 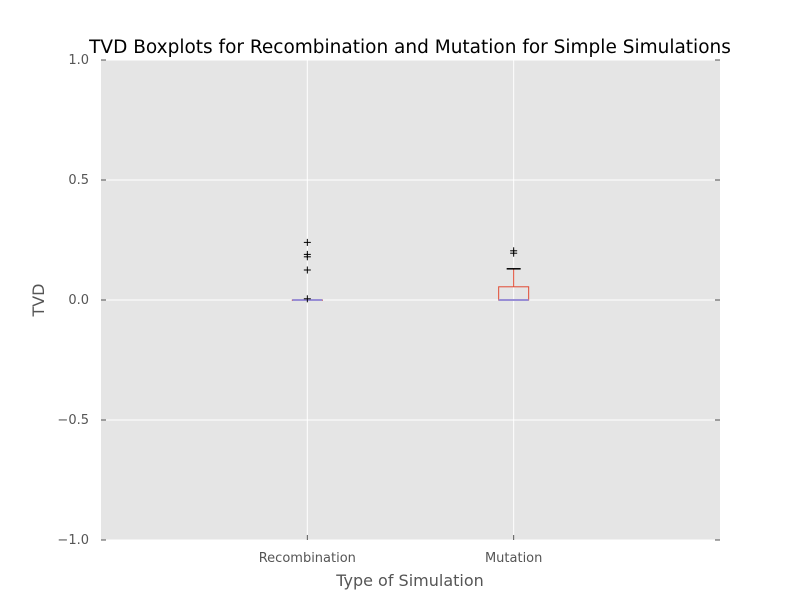 I want to click on y-tick-label: −1.0, so click(x=73, y=540).